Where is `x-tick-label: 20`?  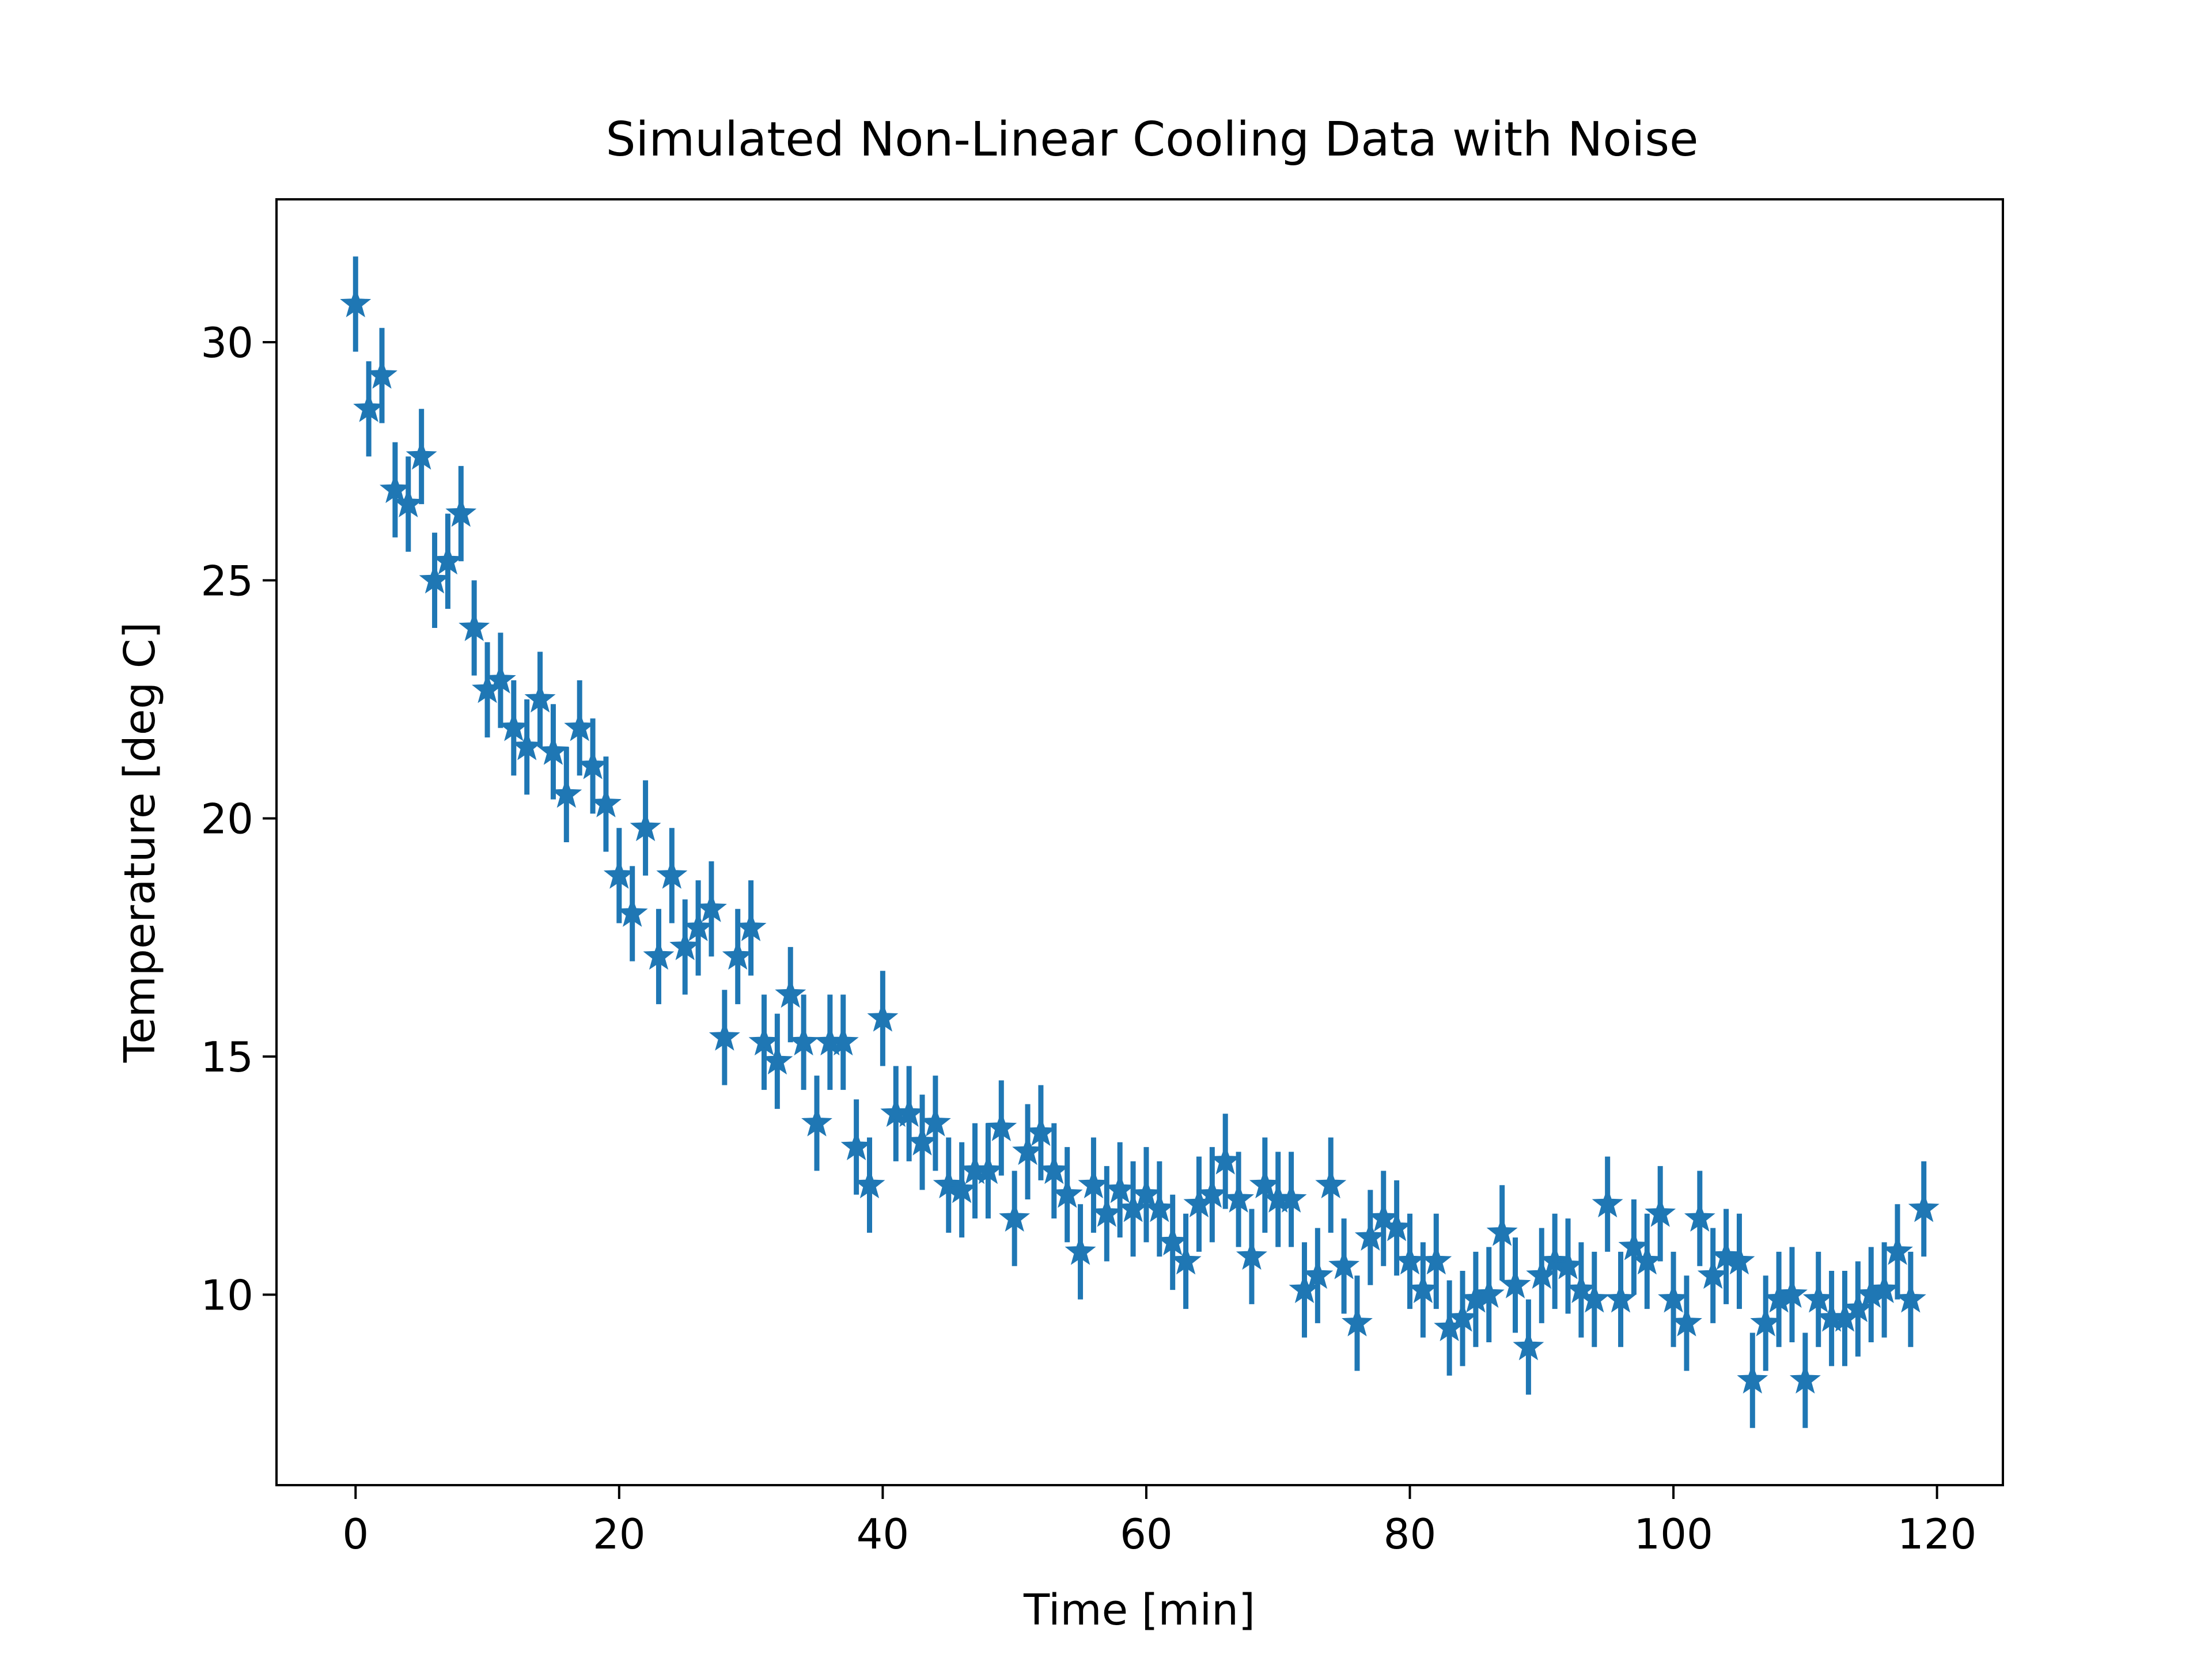
x-tick-label: 20 is located at coordinates (619, 1534).